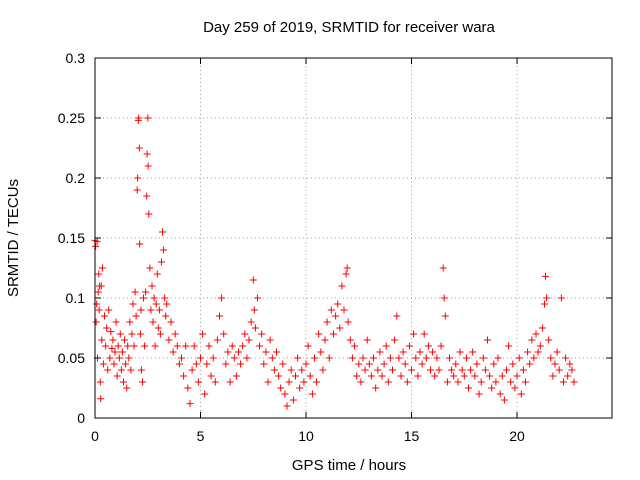  Describe the element at coordinates (306, 436) in the screenshot. I see `x-tick-label: 10` at that location.